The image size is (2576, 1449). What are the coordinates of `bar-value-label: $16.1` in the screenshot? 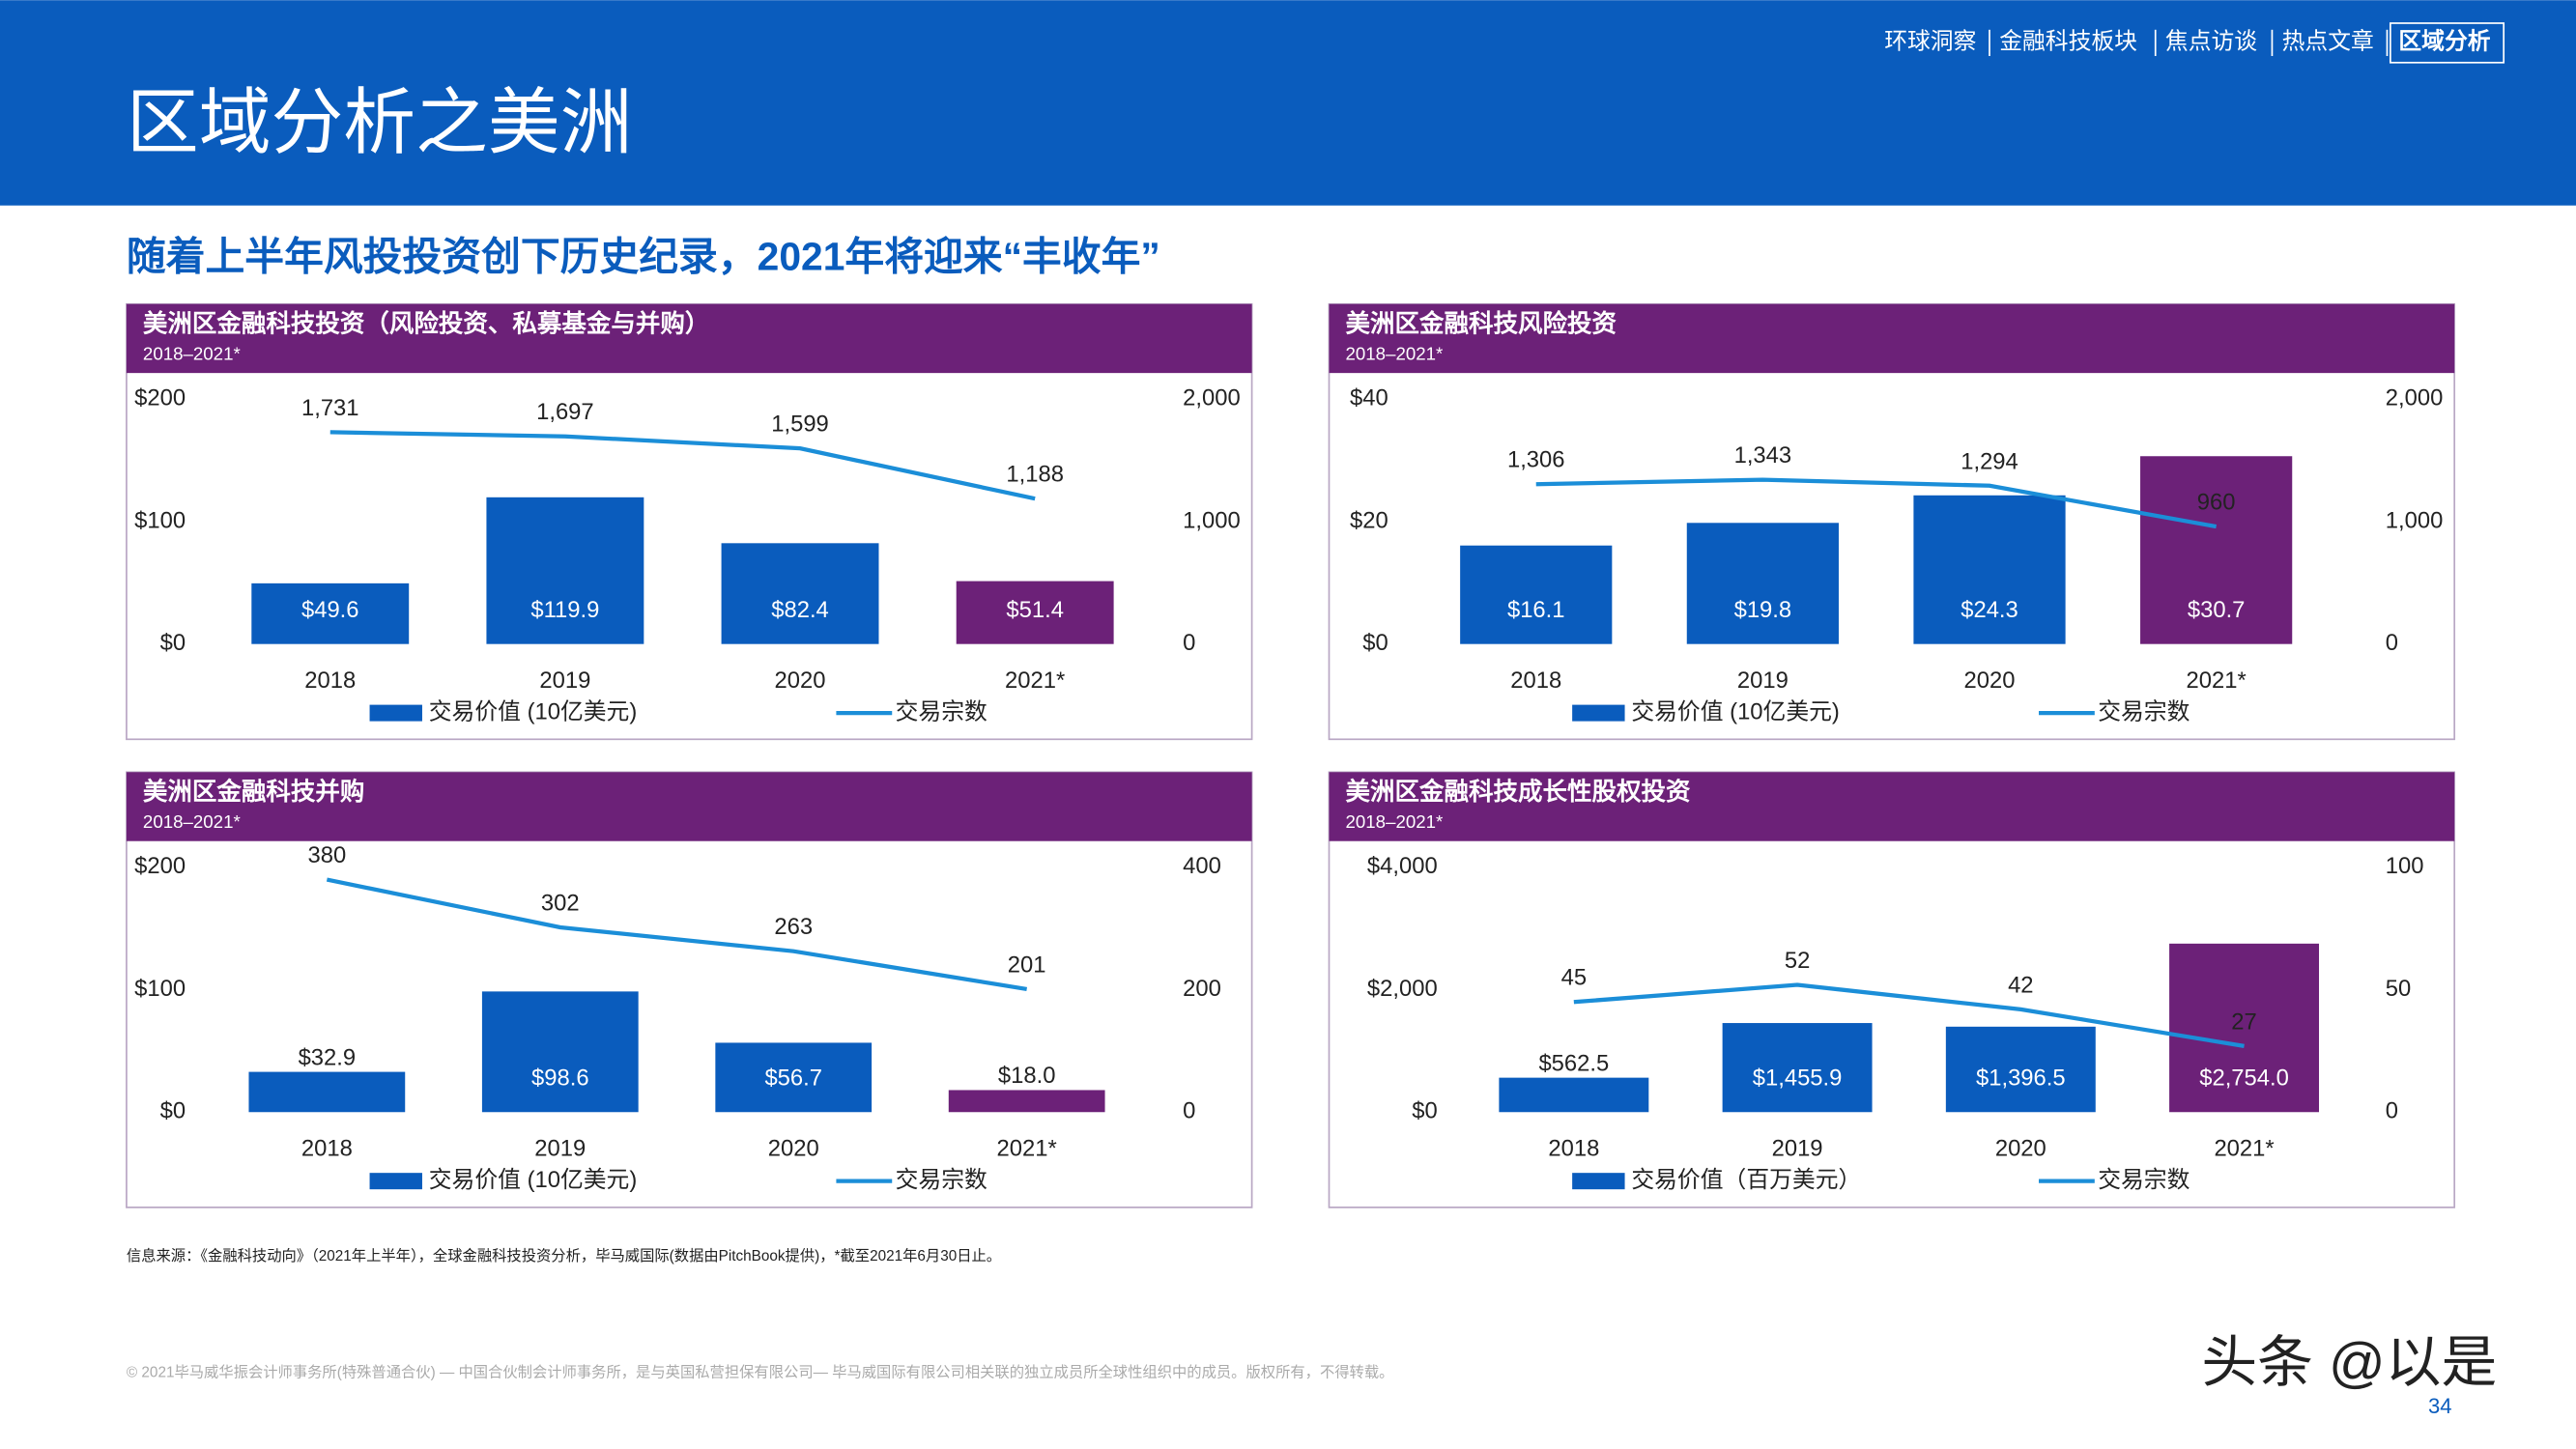 It's located at (1536, 610).